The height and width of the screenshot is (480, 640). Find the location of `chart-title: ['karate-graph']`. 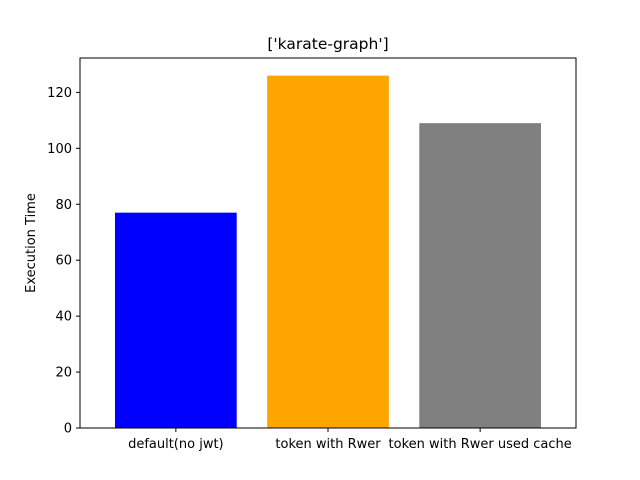

chart-title: ['karate-graph'] is located at coordinates (327, 44).